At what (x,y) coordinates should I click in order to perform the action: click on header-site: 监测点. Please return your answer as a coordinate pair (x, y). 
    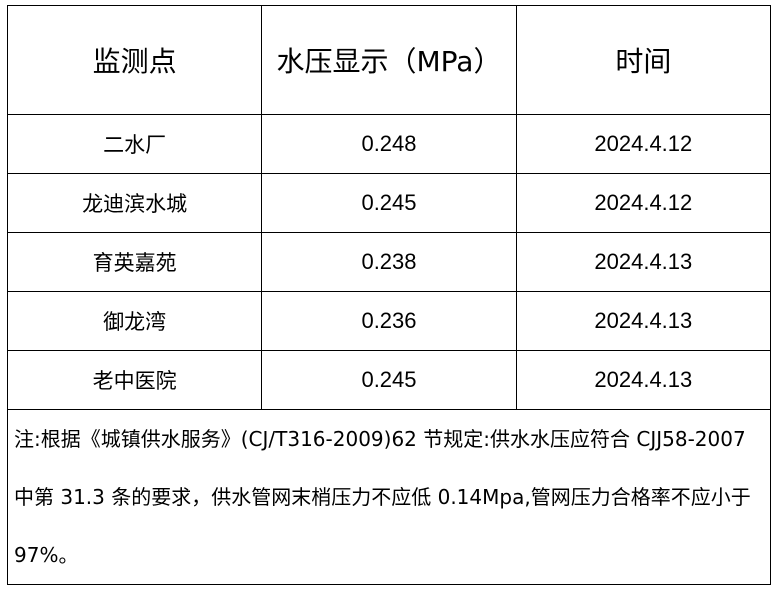
    Looking at the image, I should click on (134, 60).